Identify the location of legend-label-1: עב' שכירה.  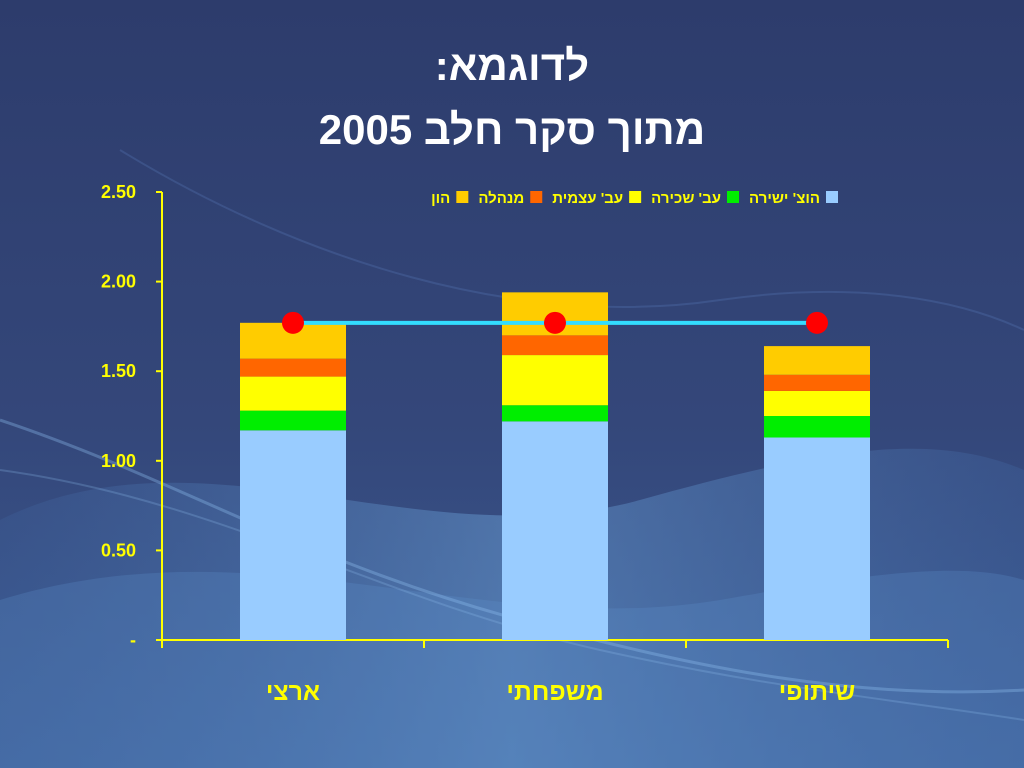
(686, 198).